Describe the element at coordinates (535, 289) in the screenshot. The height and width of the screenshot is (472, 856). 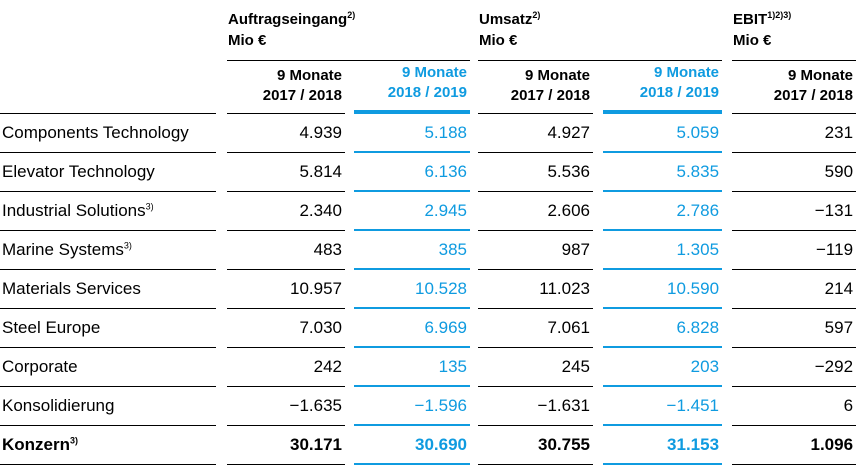
I see `value-cell: 11.023` at that location.